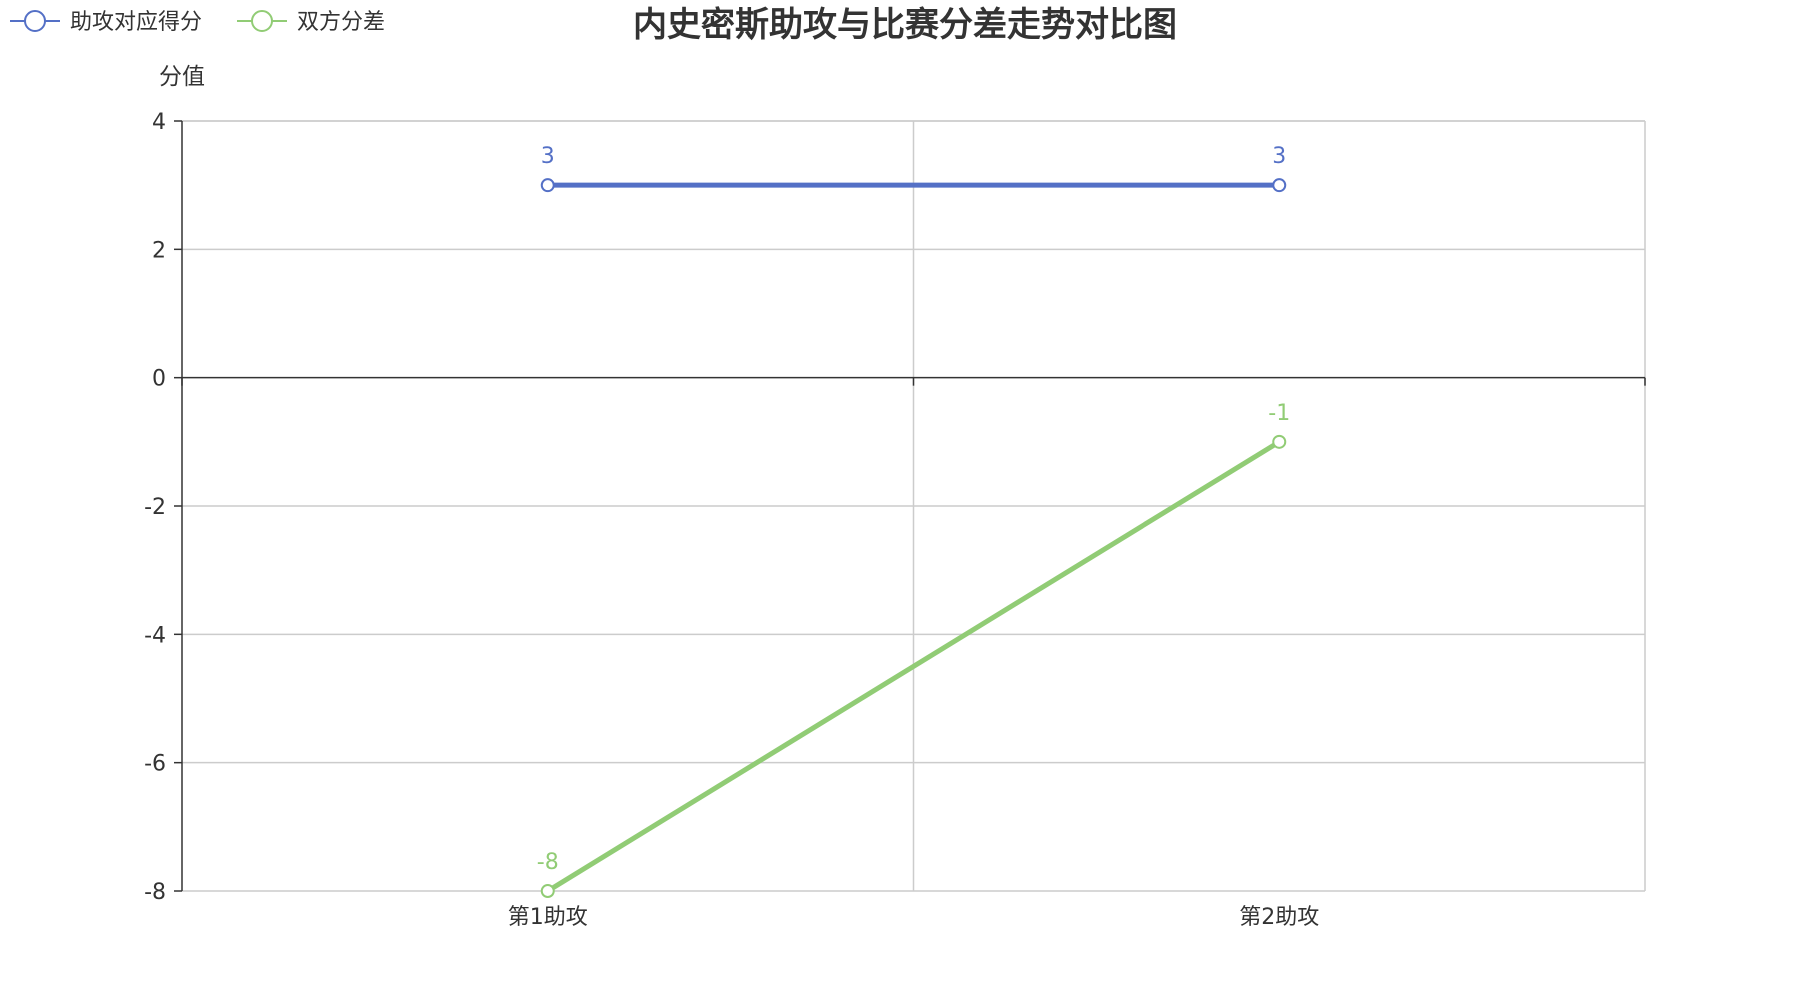  What do you see at coordinates (155, 892) in the screenshot?
I see `y-tick-label-6: -8` at bounding box center [155, 892].